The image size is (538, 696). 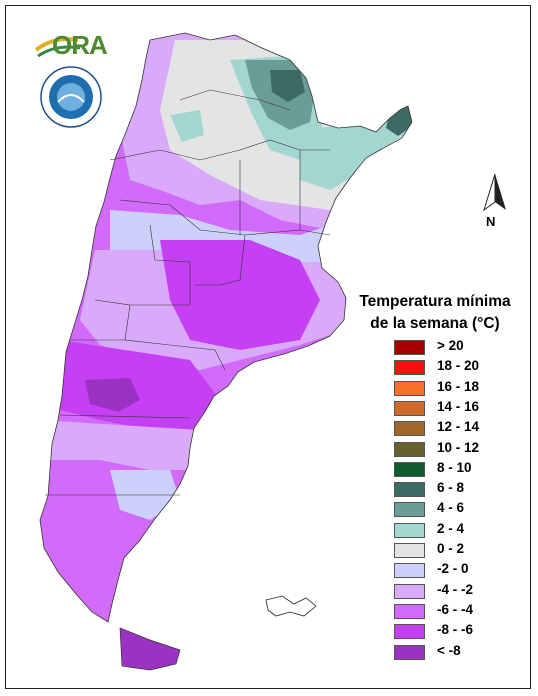 What do you see at coordinates (451, 488) in the screenshot?
I see `legend-label: 6 - 8` at bounding box center [451, 488].